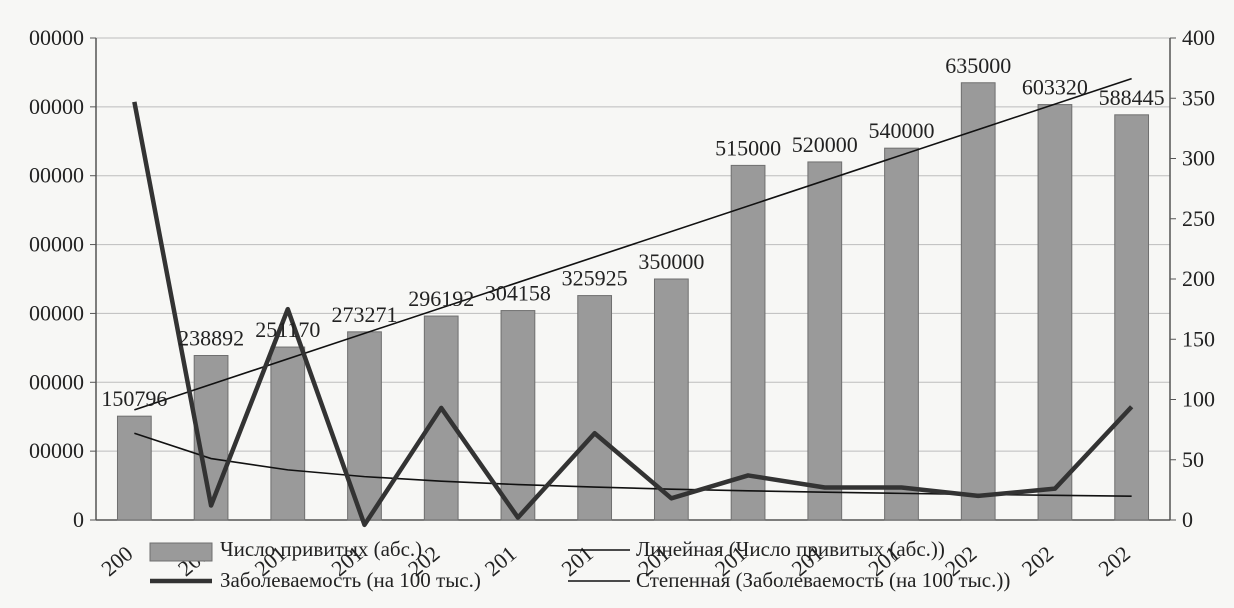 This screenshot has height=608, width=1234. I want to click on bar-data-label: 325925, so click(595, 278).